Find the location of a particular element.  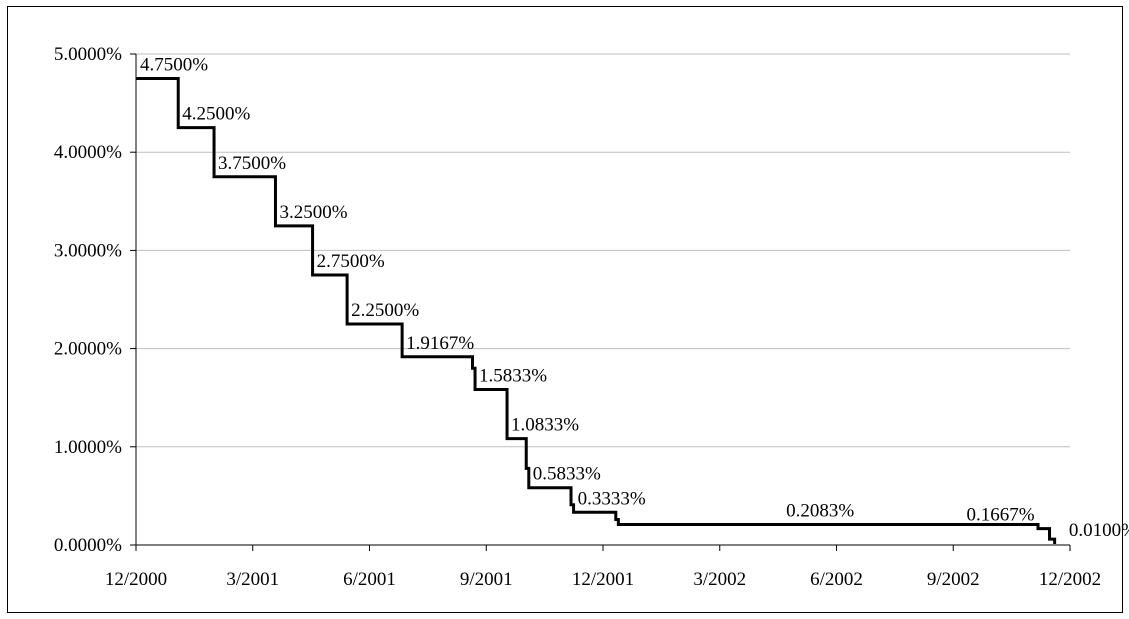

data-label: 2.2500% is located at coordinates (385, 310).